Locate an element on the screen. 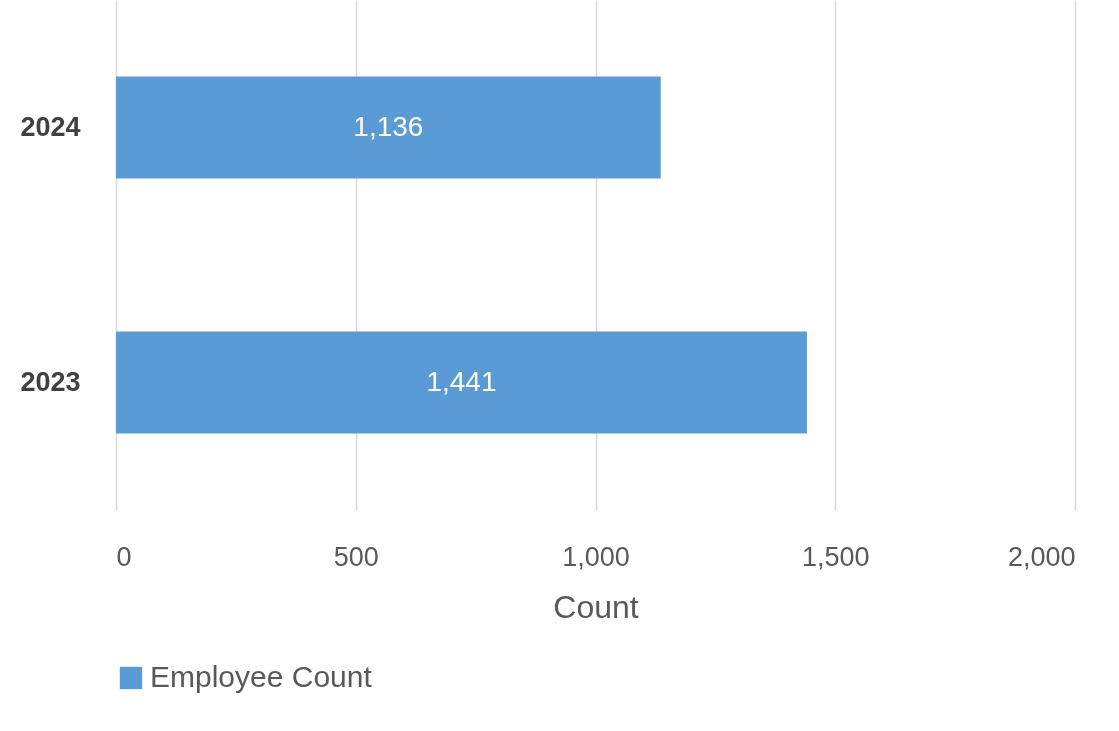 The height and width of the screenshot is (731, 1119). y-tick-label: 2024 is located at coordinates (50, 126).